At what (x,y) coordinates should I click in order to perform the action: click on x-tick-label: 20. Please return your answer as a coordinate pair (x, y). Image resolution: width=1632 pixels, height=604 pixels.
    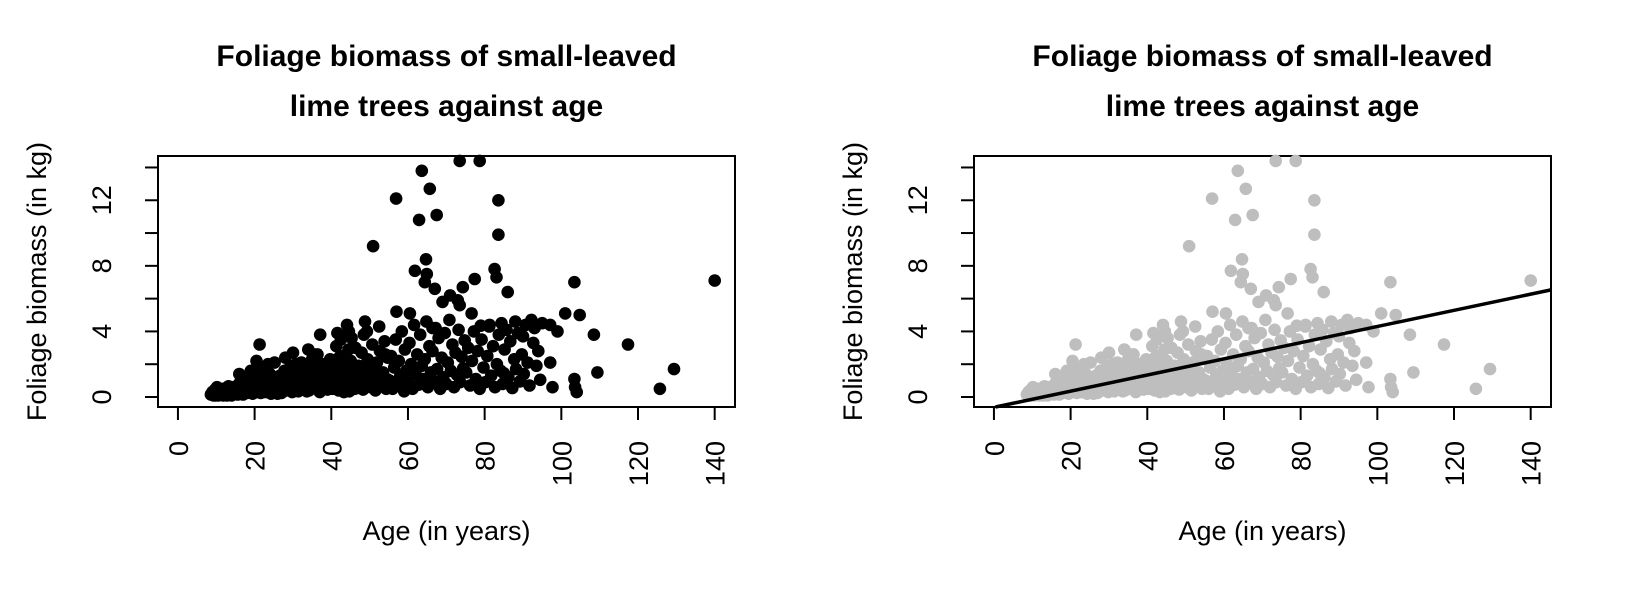
    Looking at the image, I should click on (1072, 456).